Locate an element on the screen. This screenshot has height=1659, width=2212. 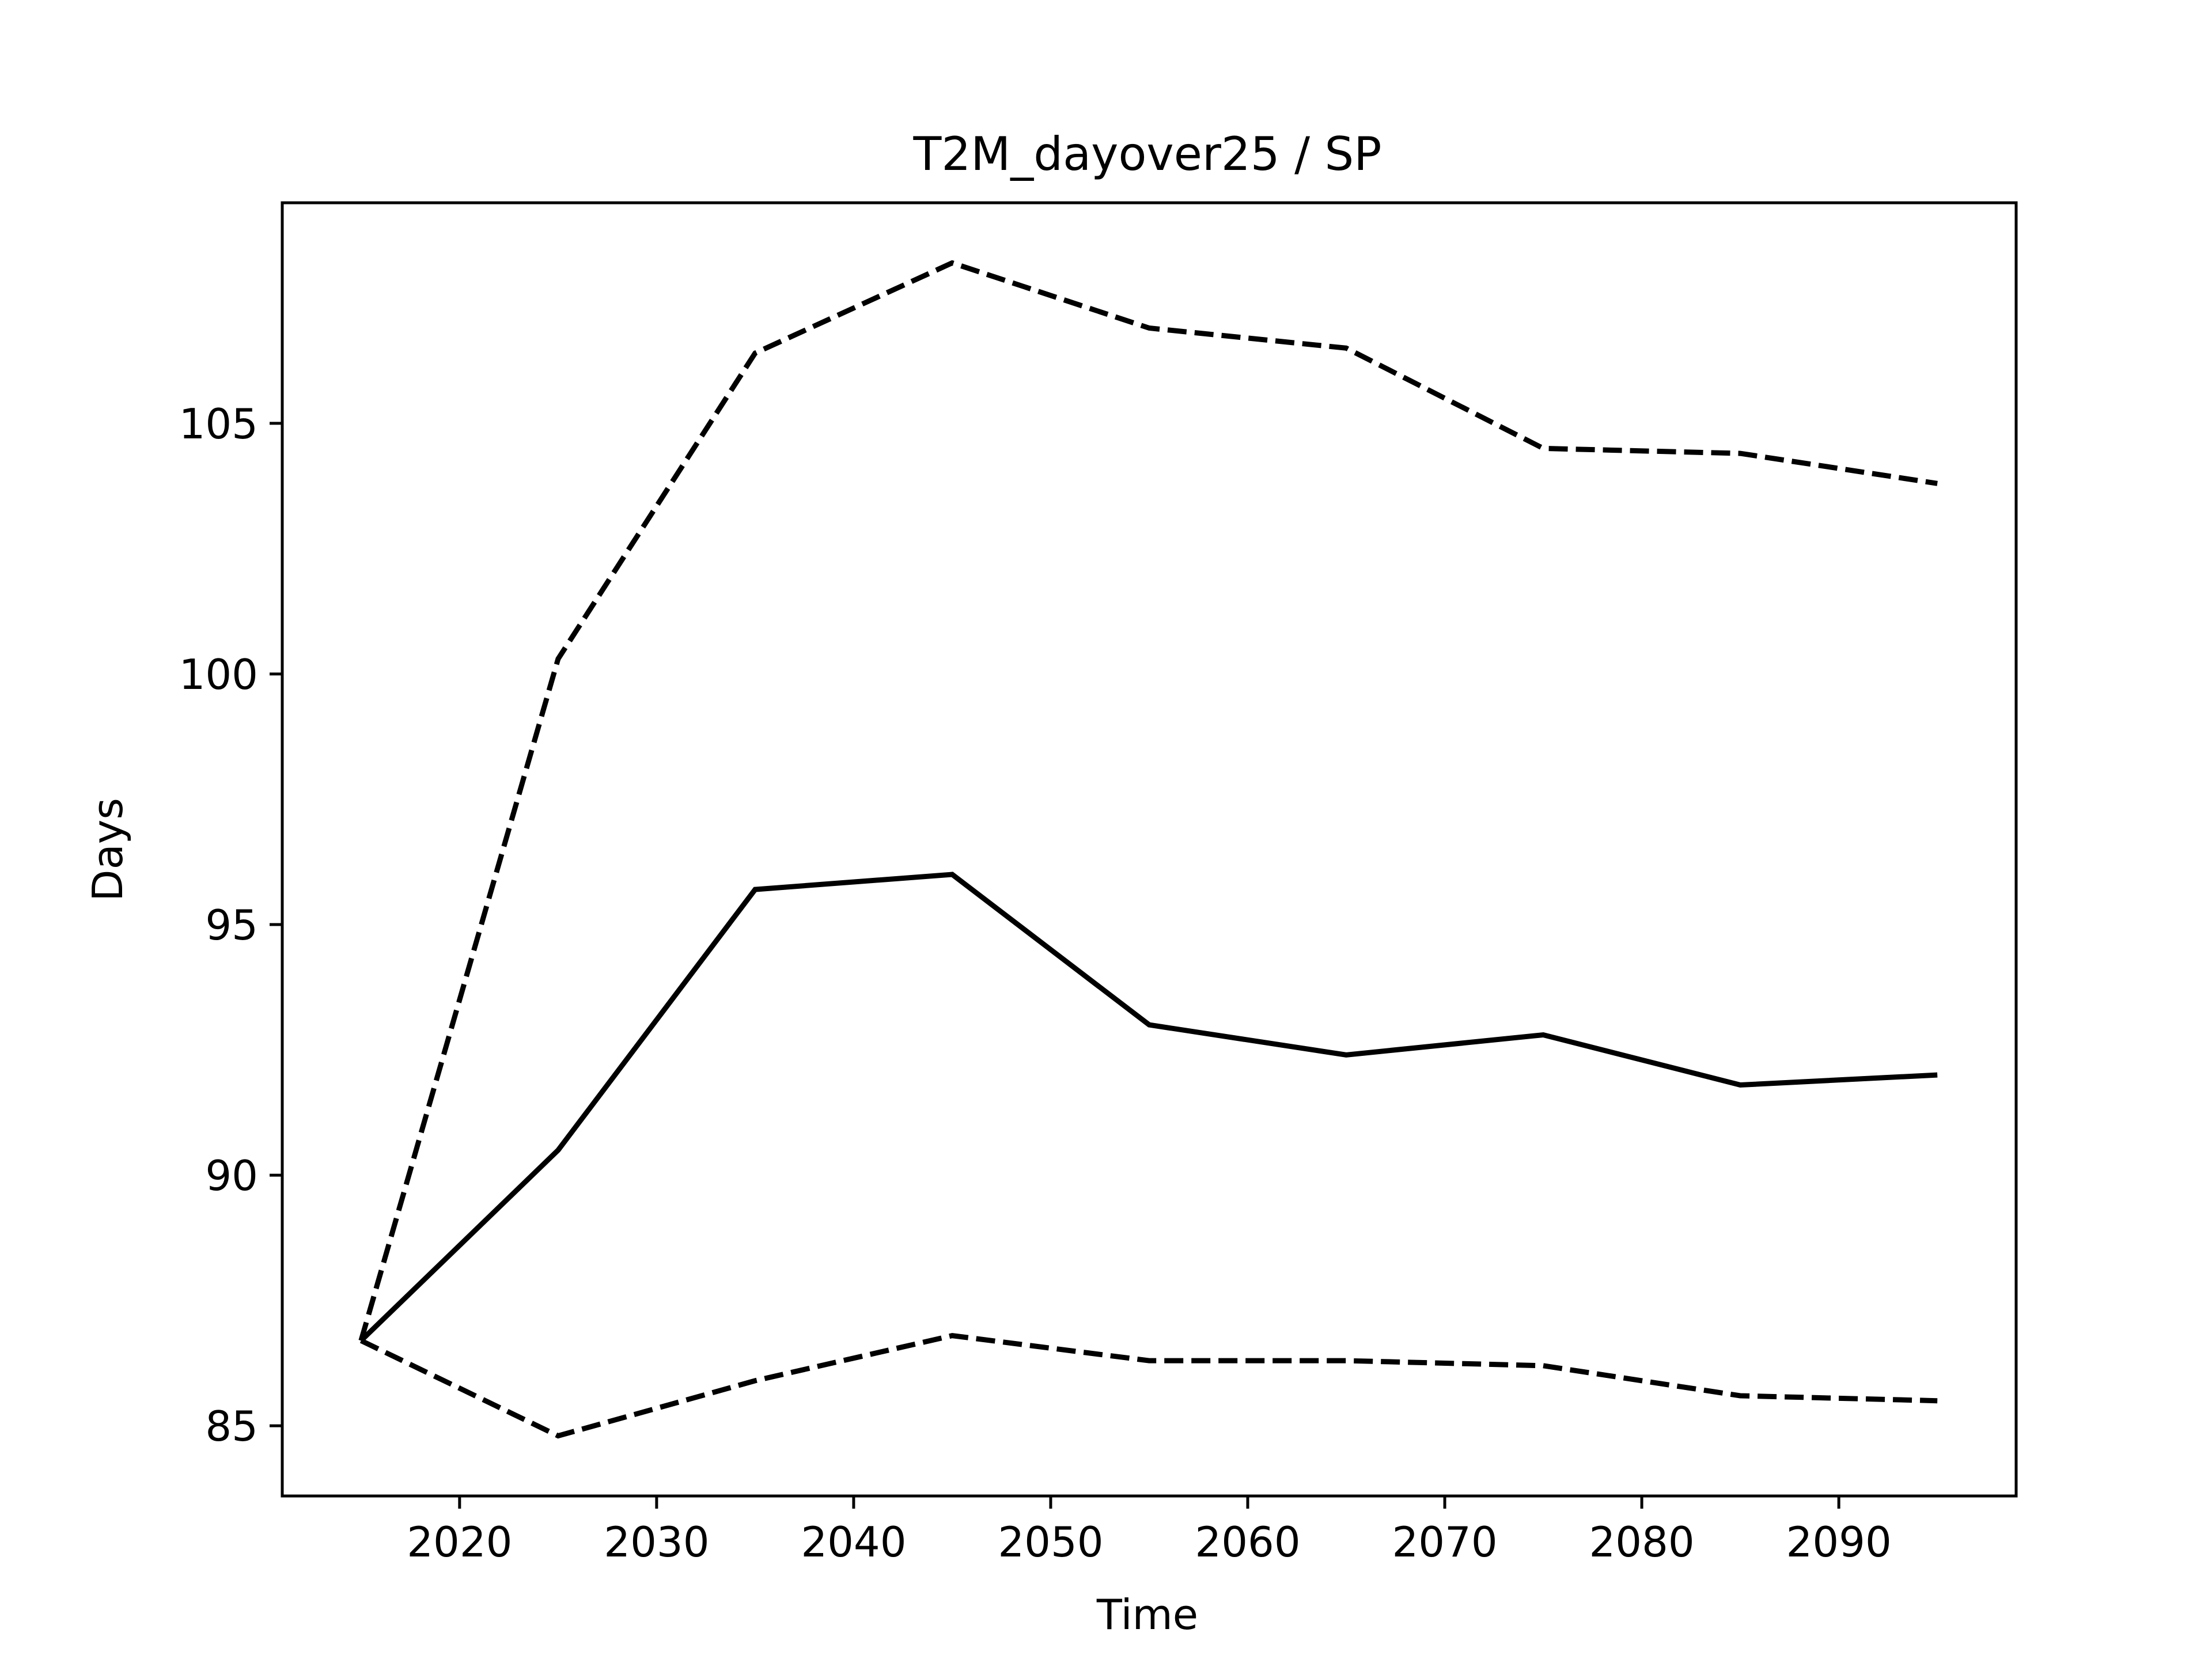
x-tick-label: 2070 is located at coordinates (1444, 1542).